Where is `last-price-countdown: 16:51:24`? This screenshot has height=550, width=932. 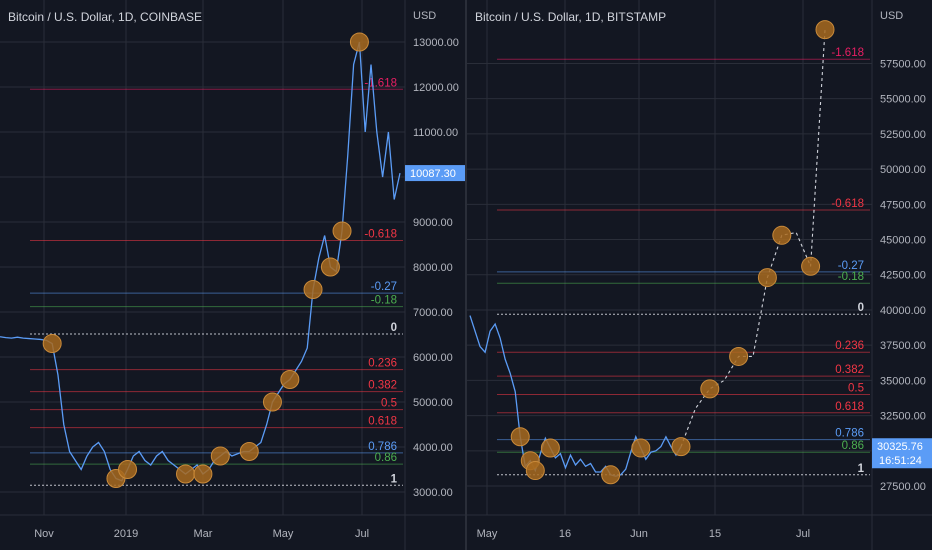
last-price-countdown: 16:51:24 is located at coordinates (900, 461).